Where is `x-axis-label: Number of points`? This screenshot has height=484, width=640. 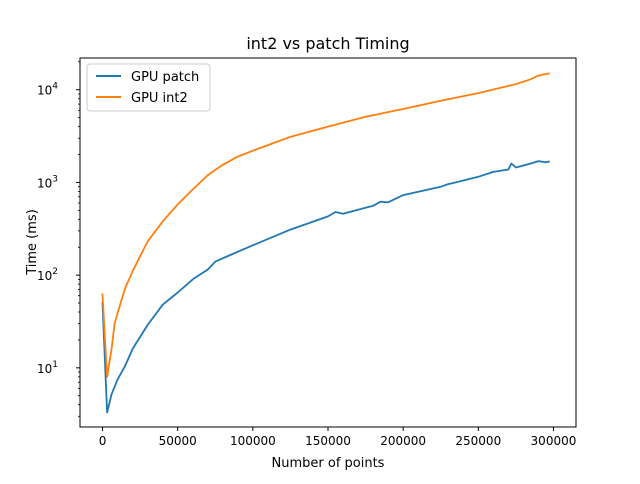 x-axis-label: Number of points is located at coordinates (328, 463).